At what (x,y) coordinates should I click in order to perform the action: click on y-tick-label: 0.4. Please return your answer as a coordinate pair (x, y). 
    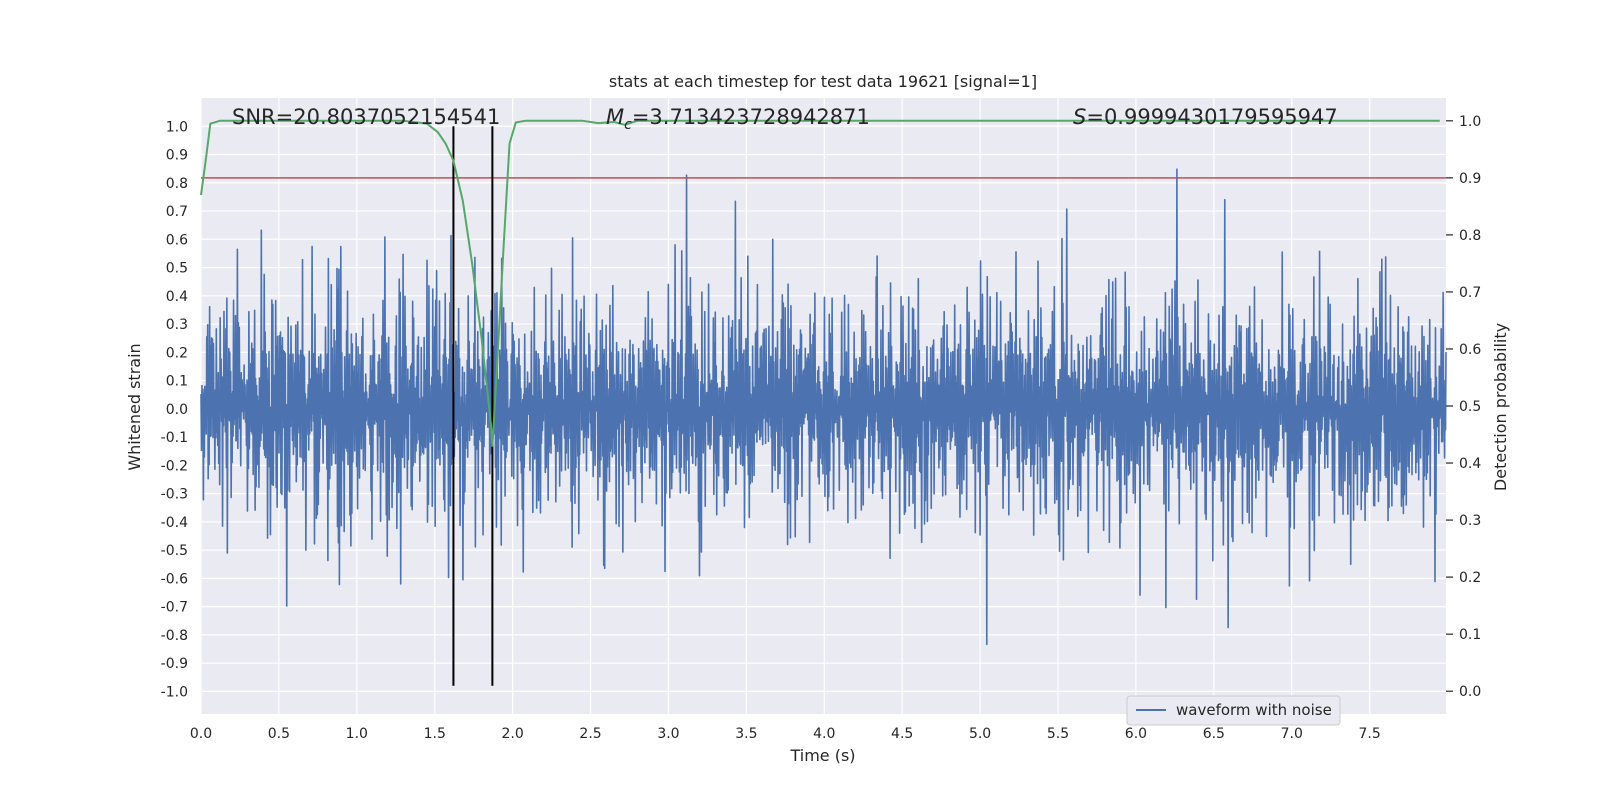
    Looking at the image, I should click on (177, 297).